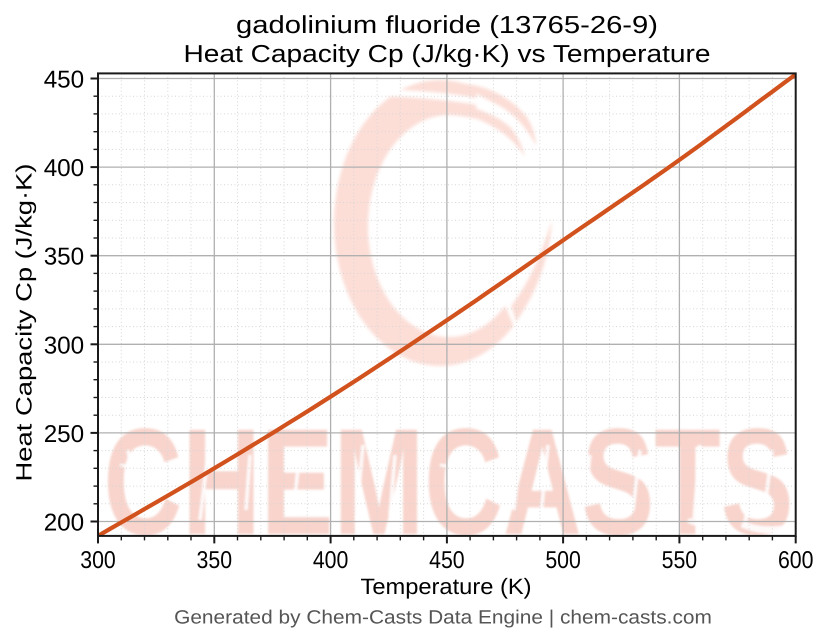  I want to click on svg-text: Temperature (K), so click(446, 586).